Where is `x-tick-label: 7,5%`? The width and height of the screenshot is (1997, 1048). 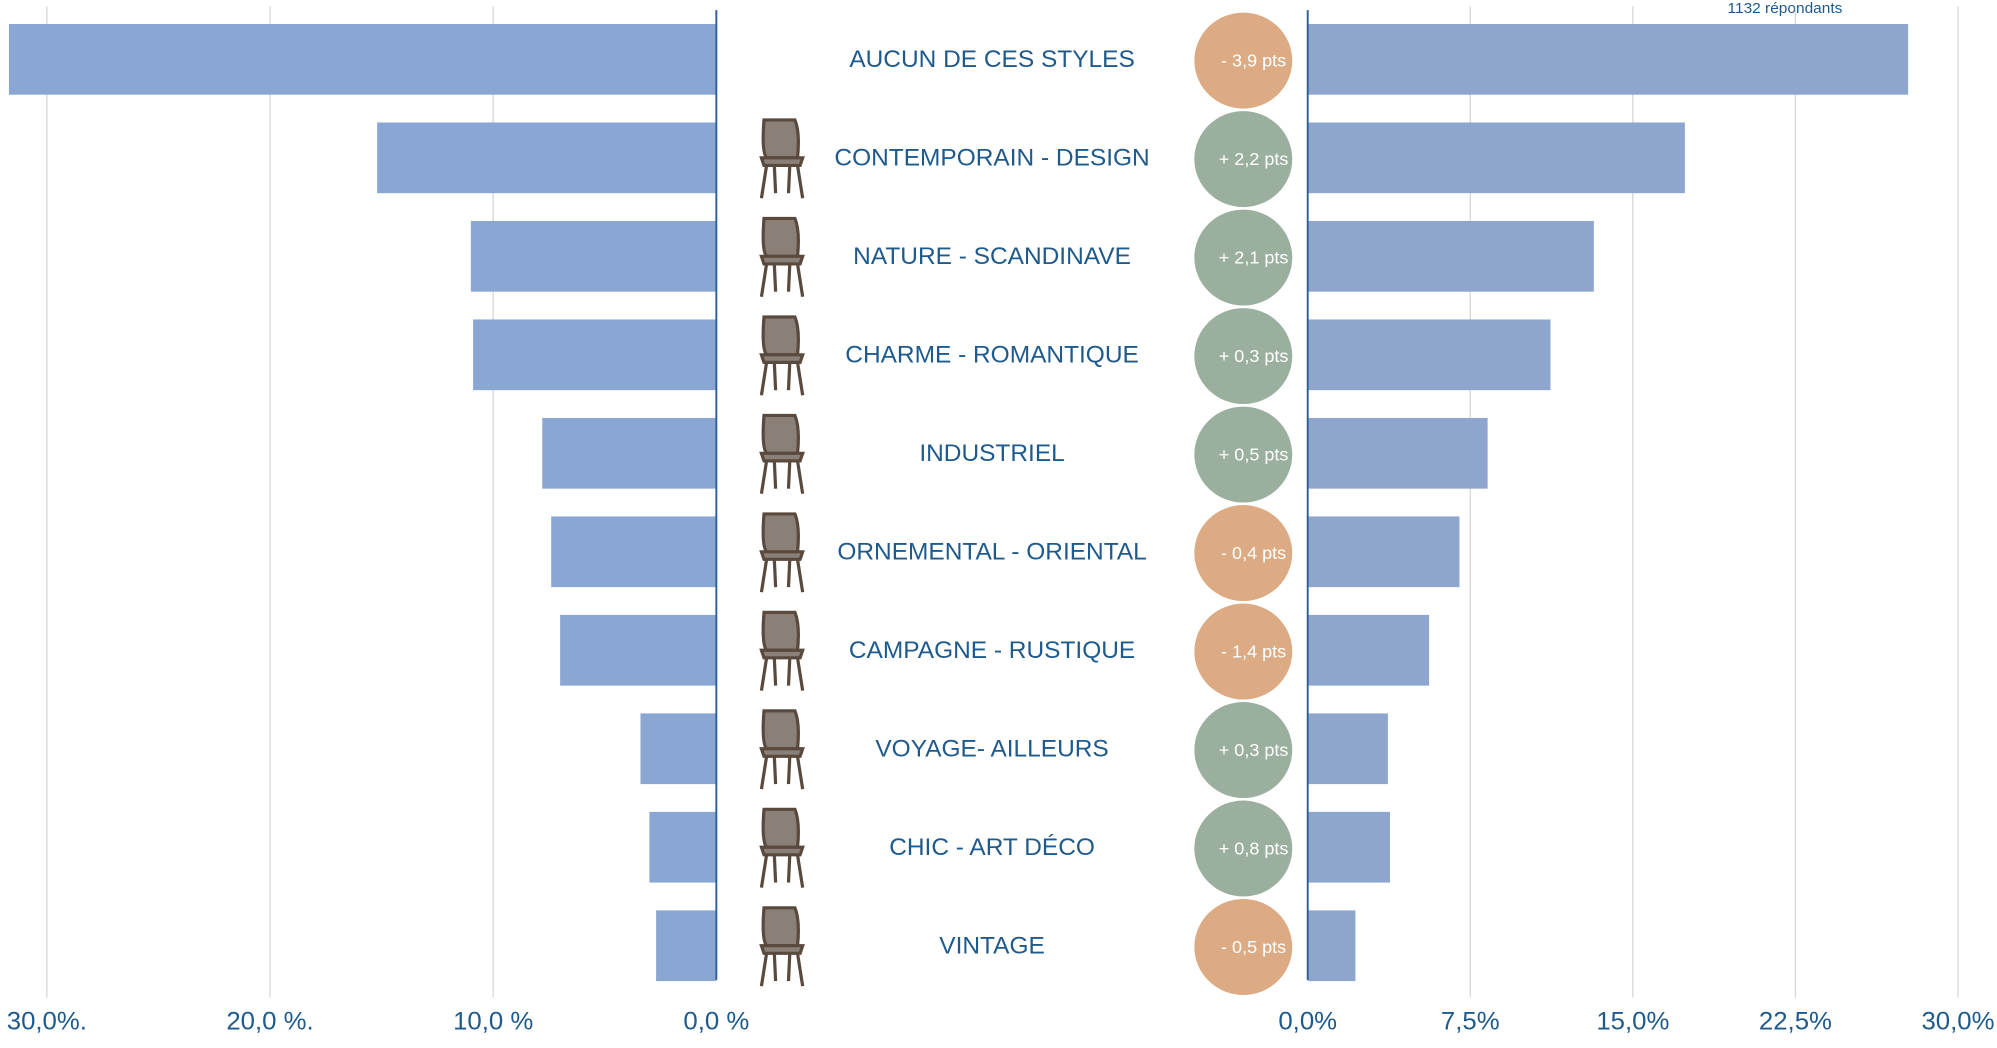 x-tick-label: 7,5% is located at coordinates (1470, 1022).